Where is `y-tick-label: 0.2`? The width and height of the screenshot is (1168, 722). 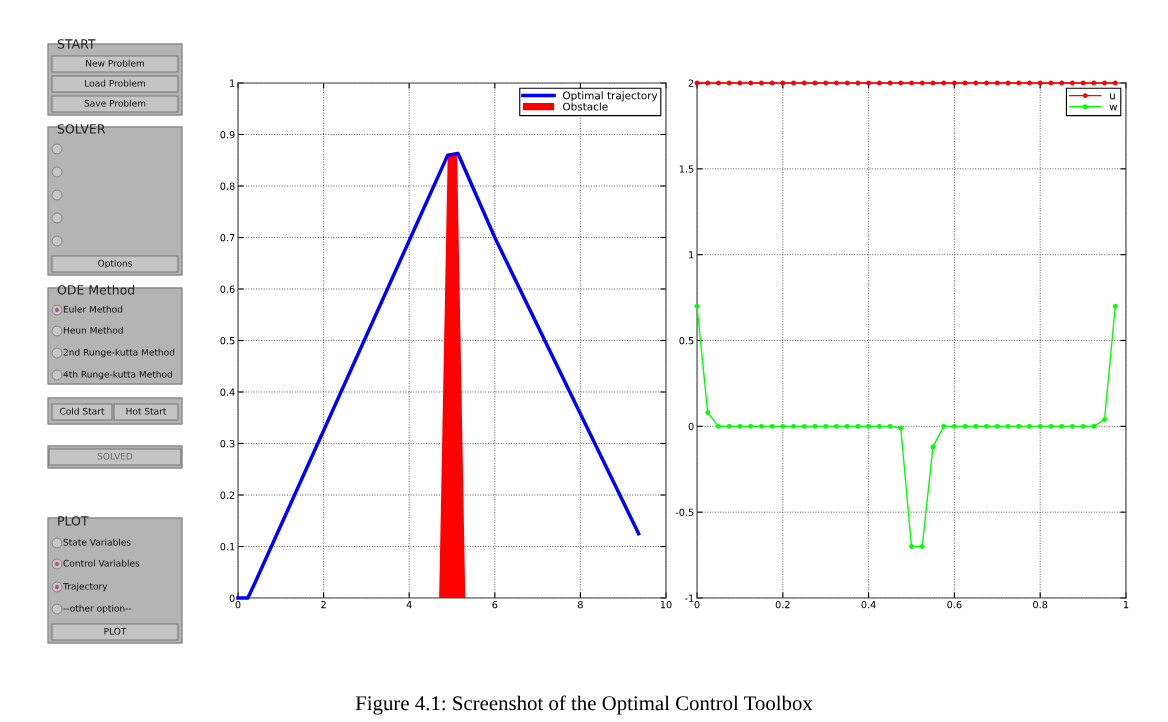
y-tick-label: 0.2 is located at coordinates (227, 495).